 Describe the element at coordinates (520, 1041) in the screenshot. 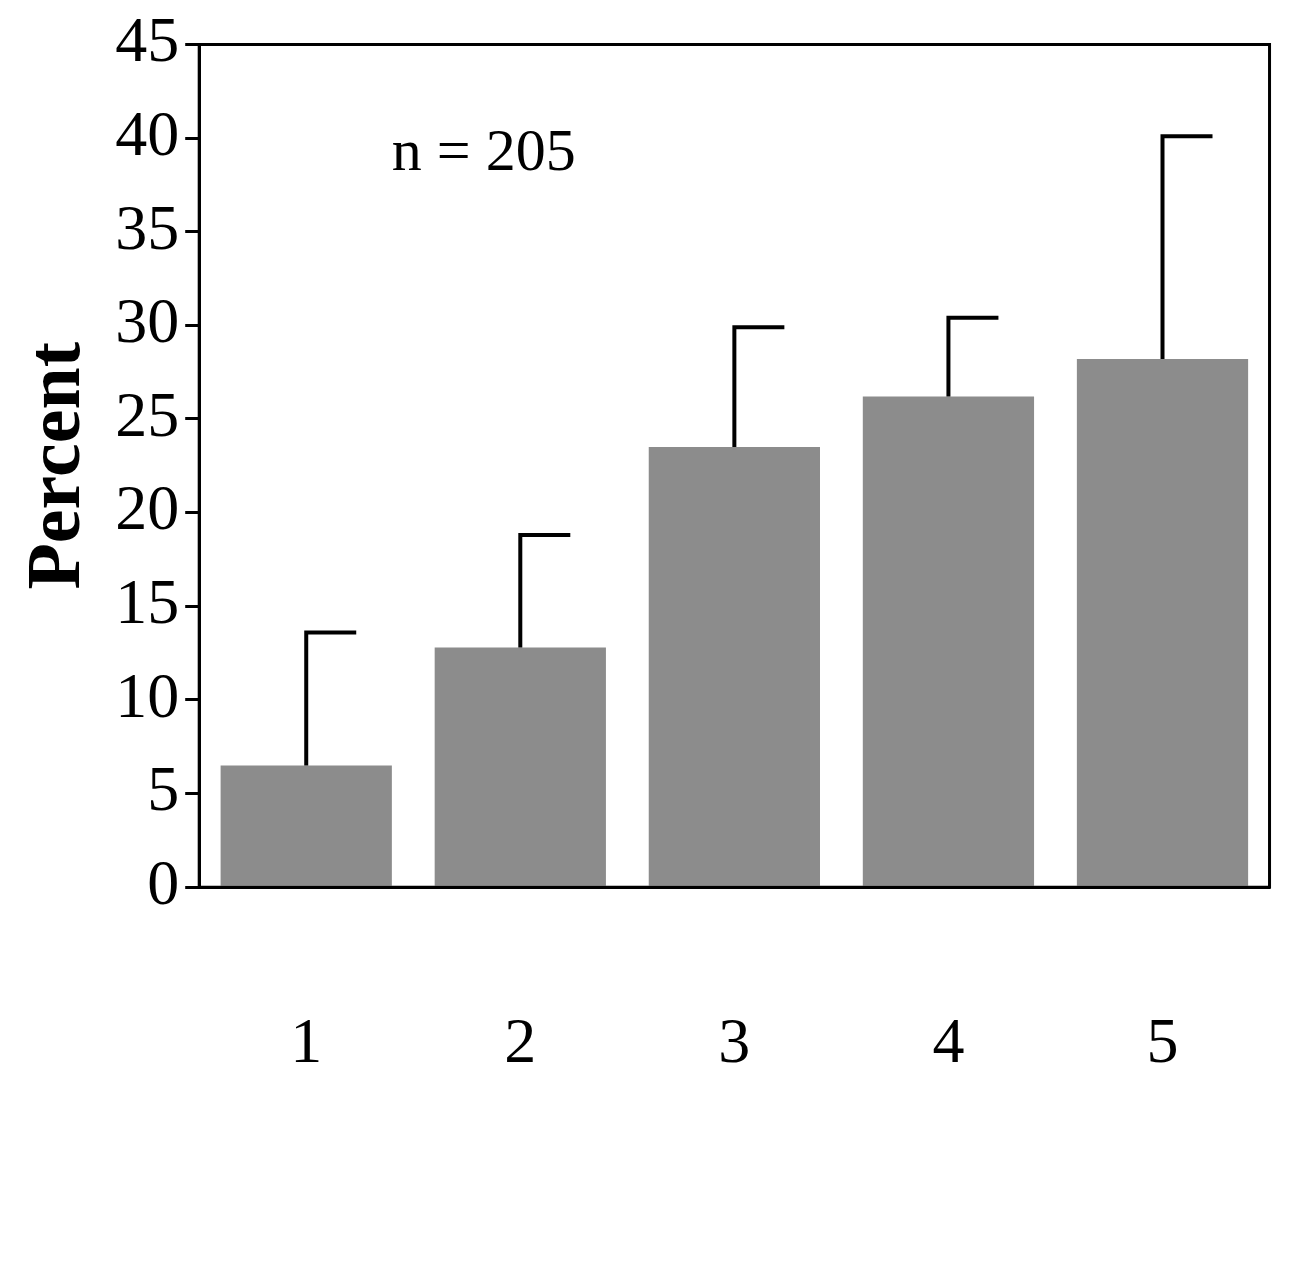

I see `x-tick-label: 2` at that location.